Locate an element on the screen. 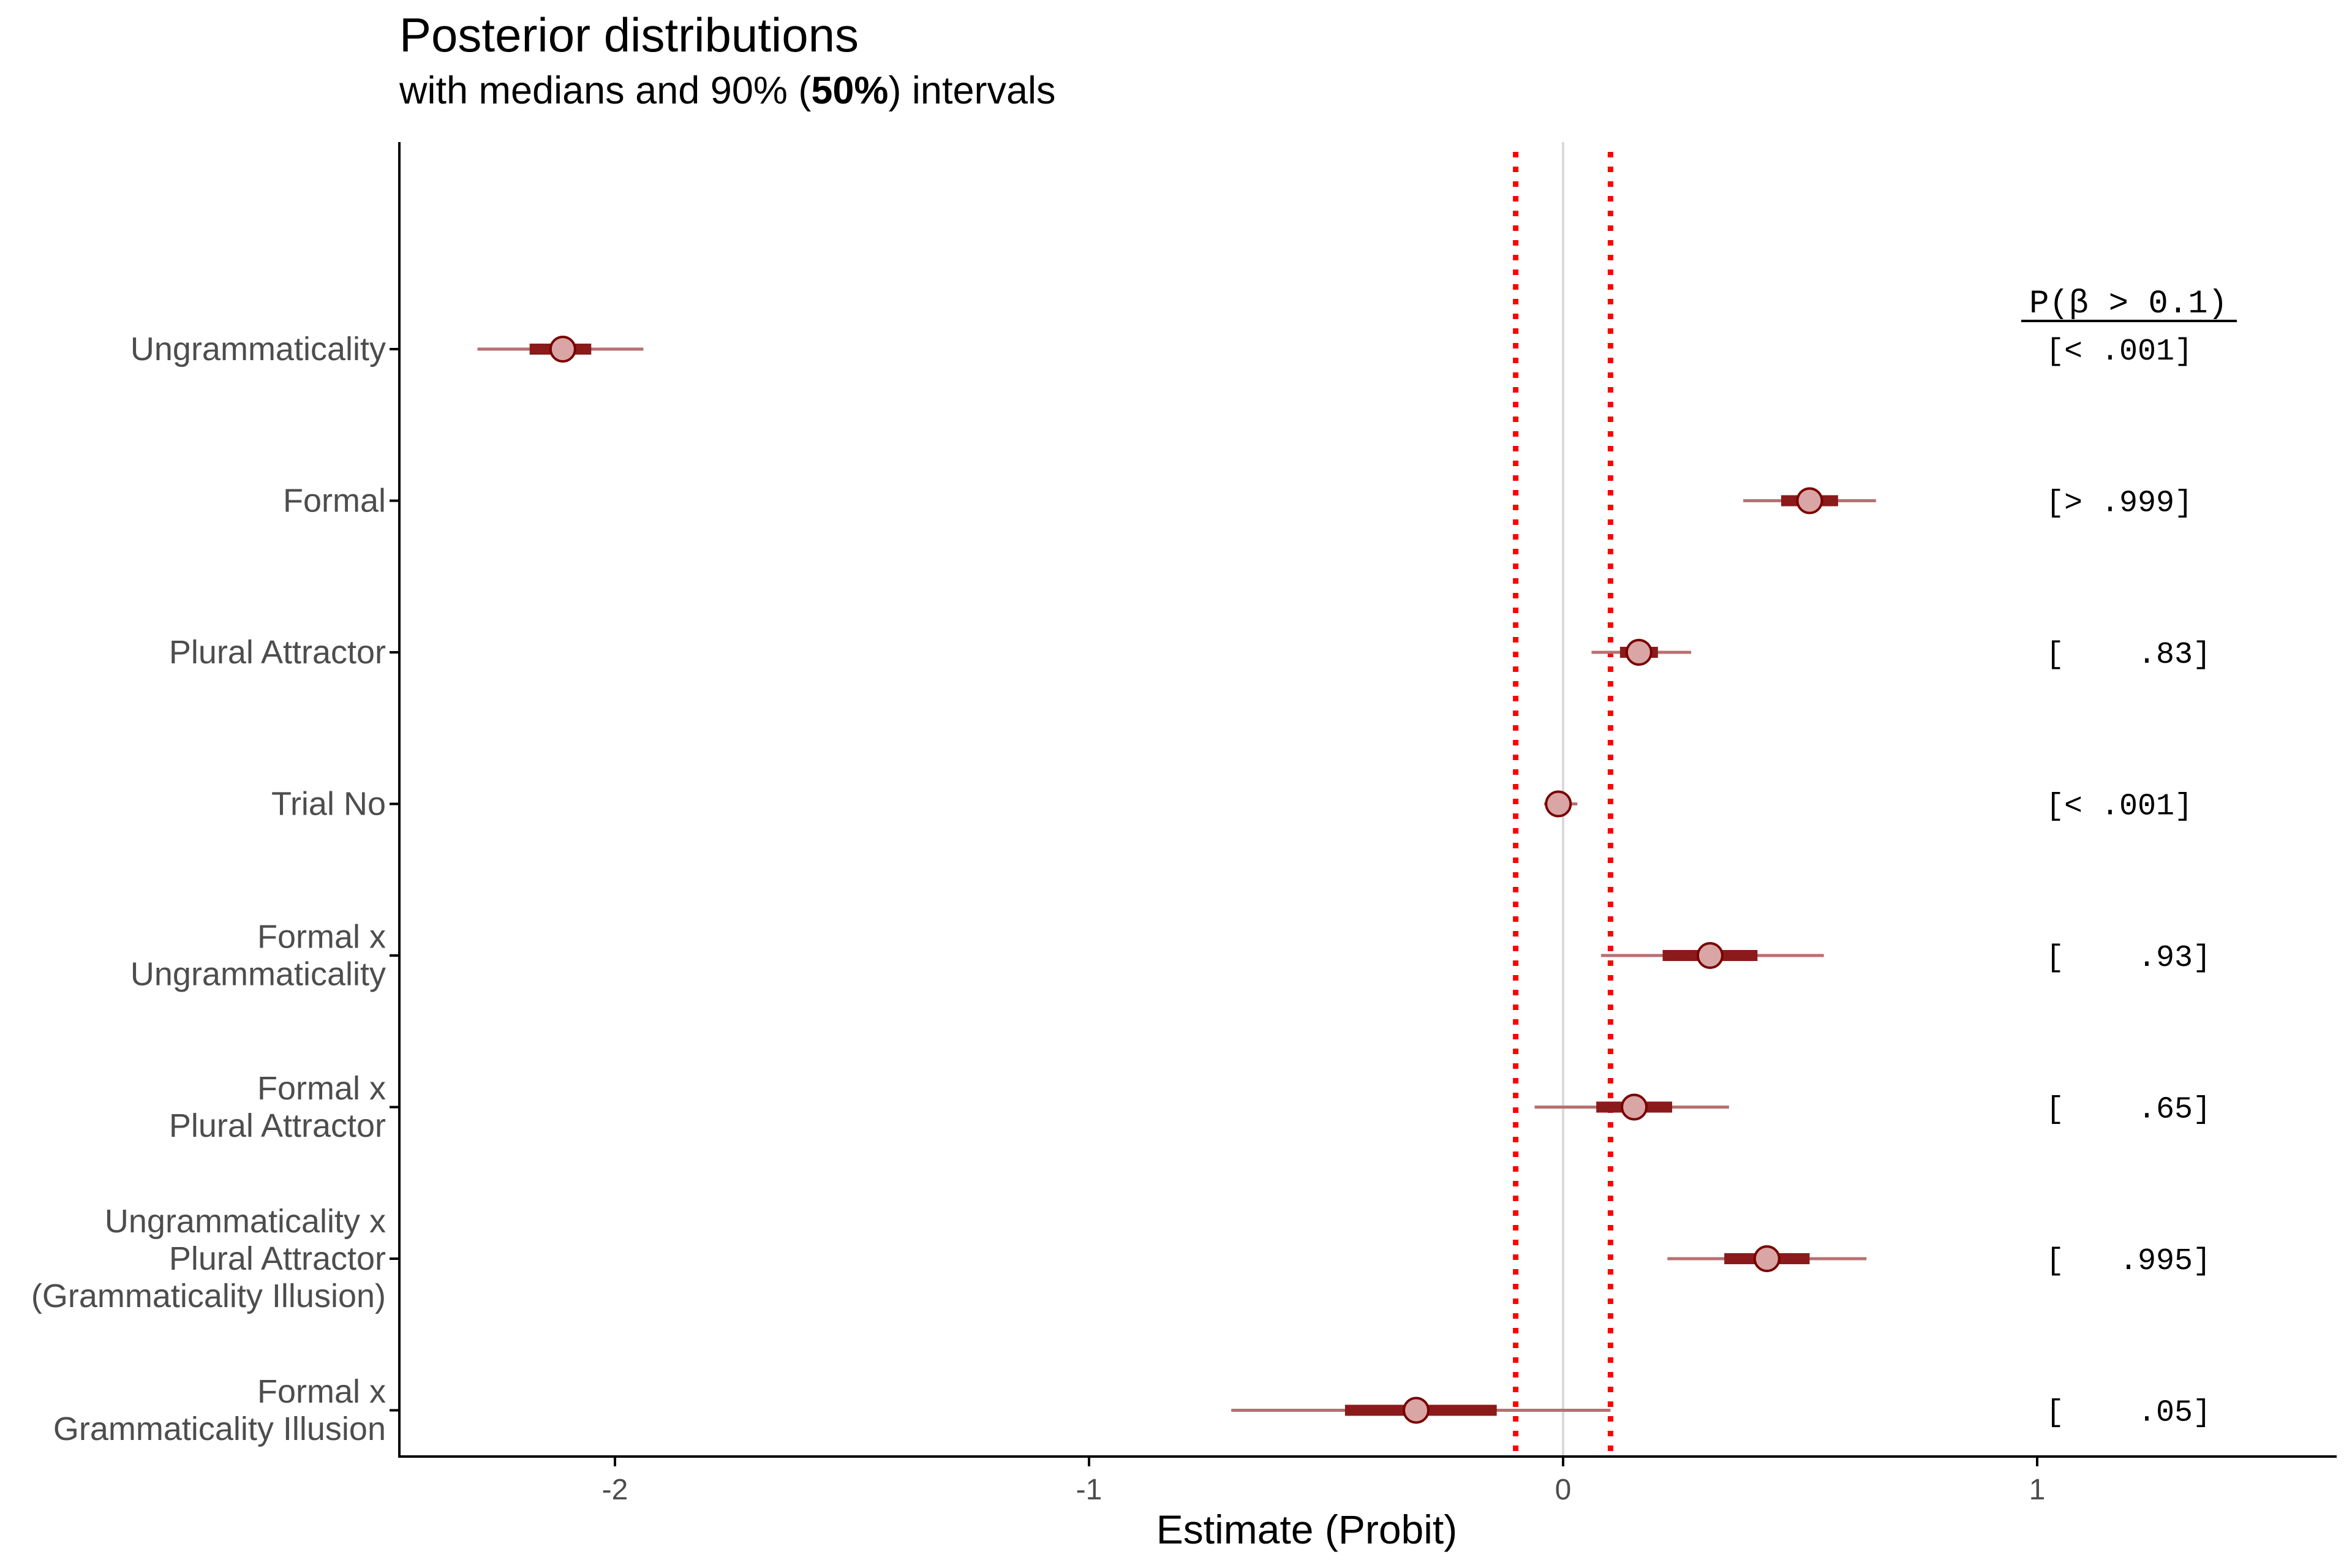  chart-subtitle: with medians and 90% (50%) intervals is located at coordinates (728, 91).